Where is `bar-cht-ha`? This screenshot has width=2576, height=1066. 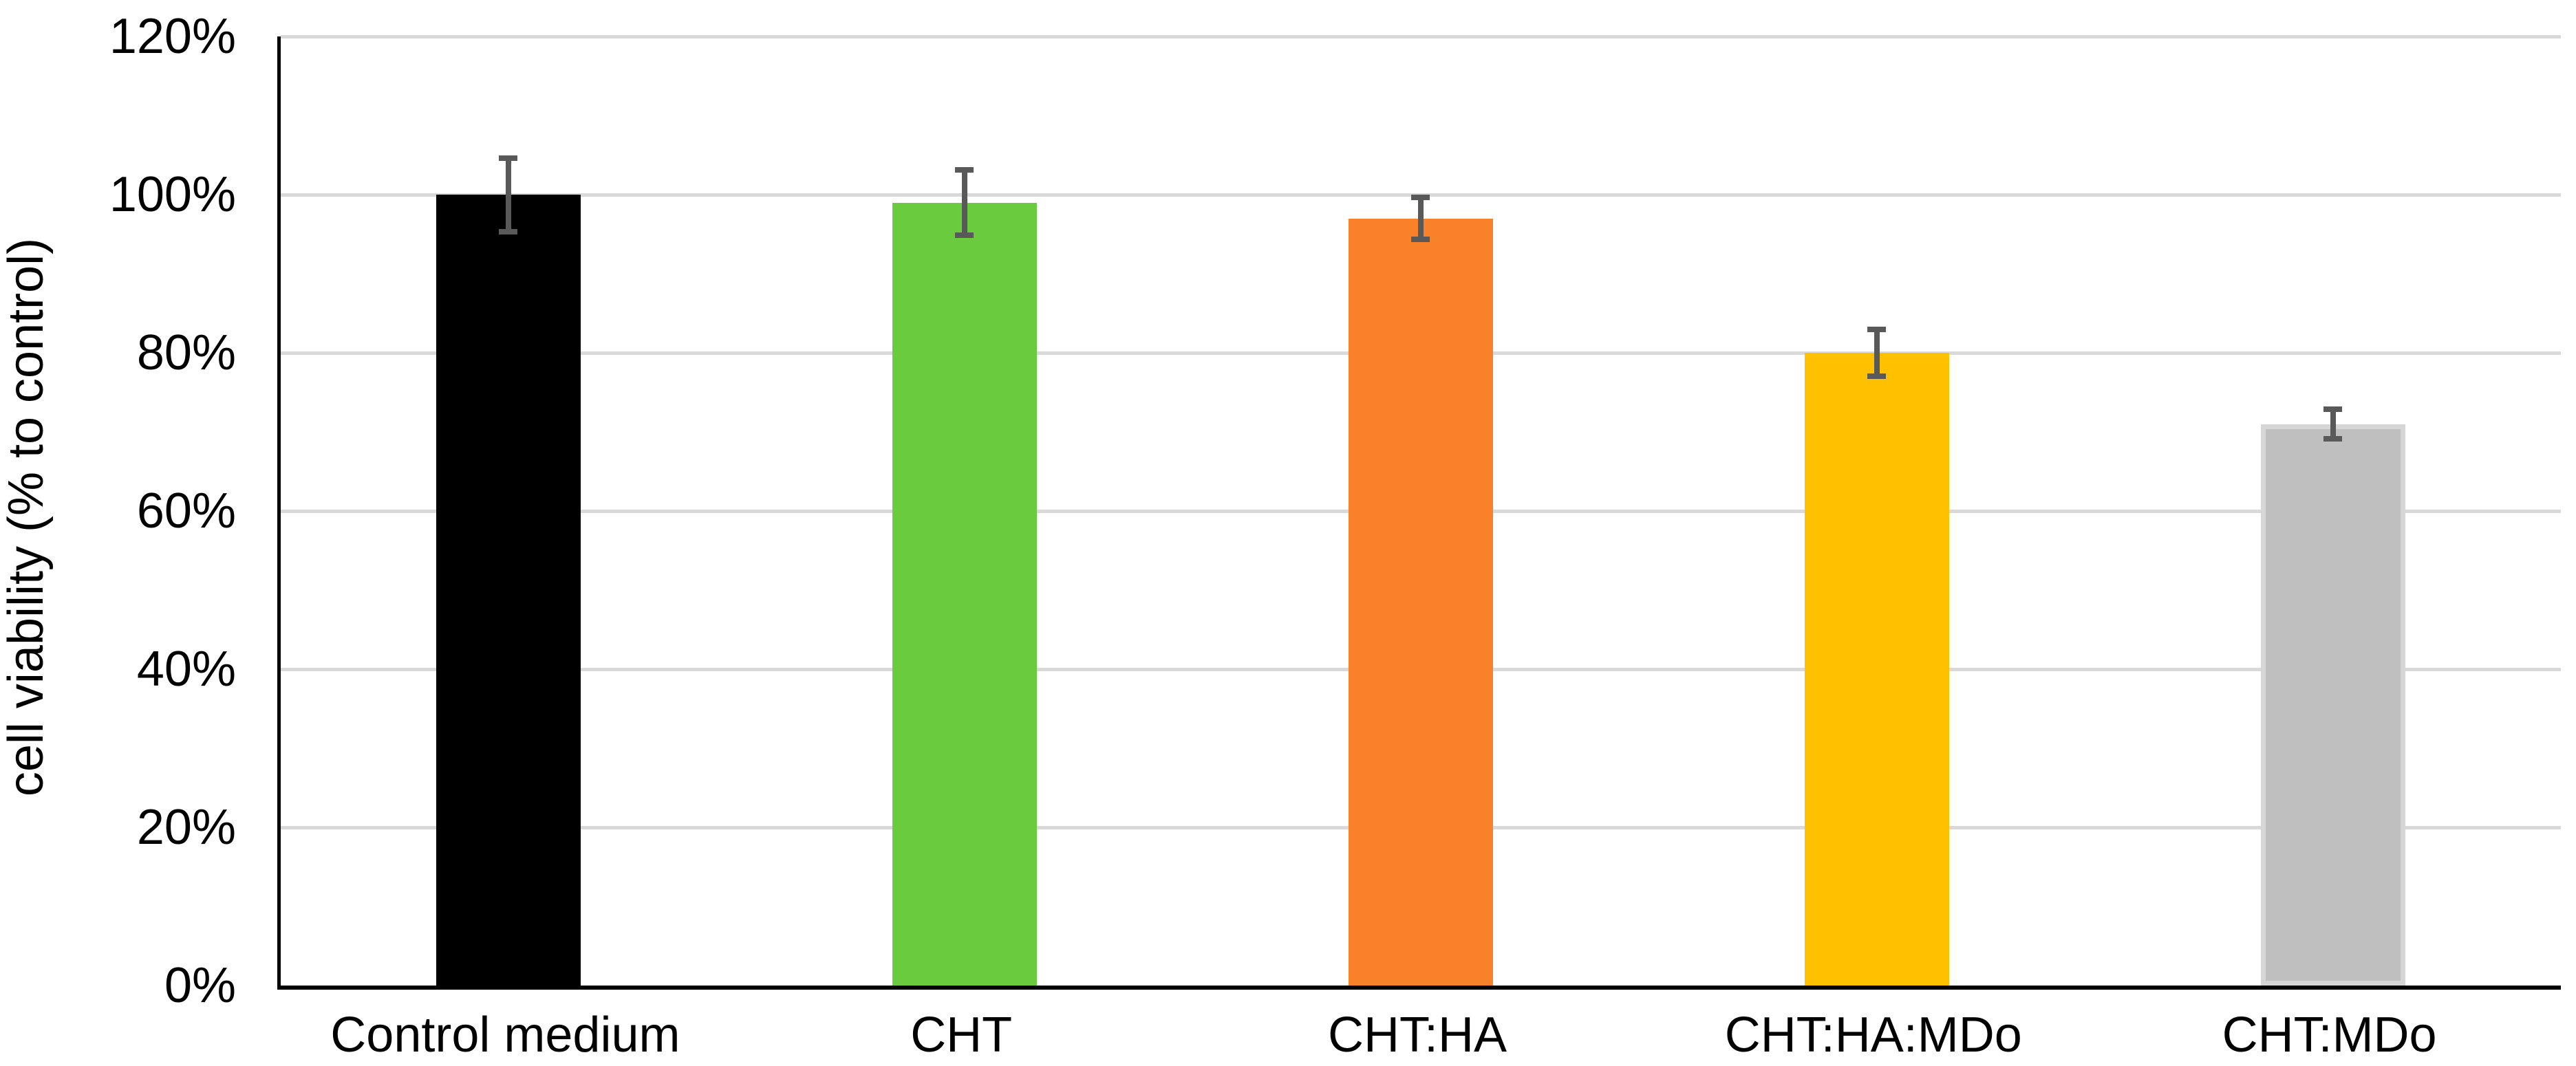 bar-cht-ha is located at coordinates (1420, 602).